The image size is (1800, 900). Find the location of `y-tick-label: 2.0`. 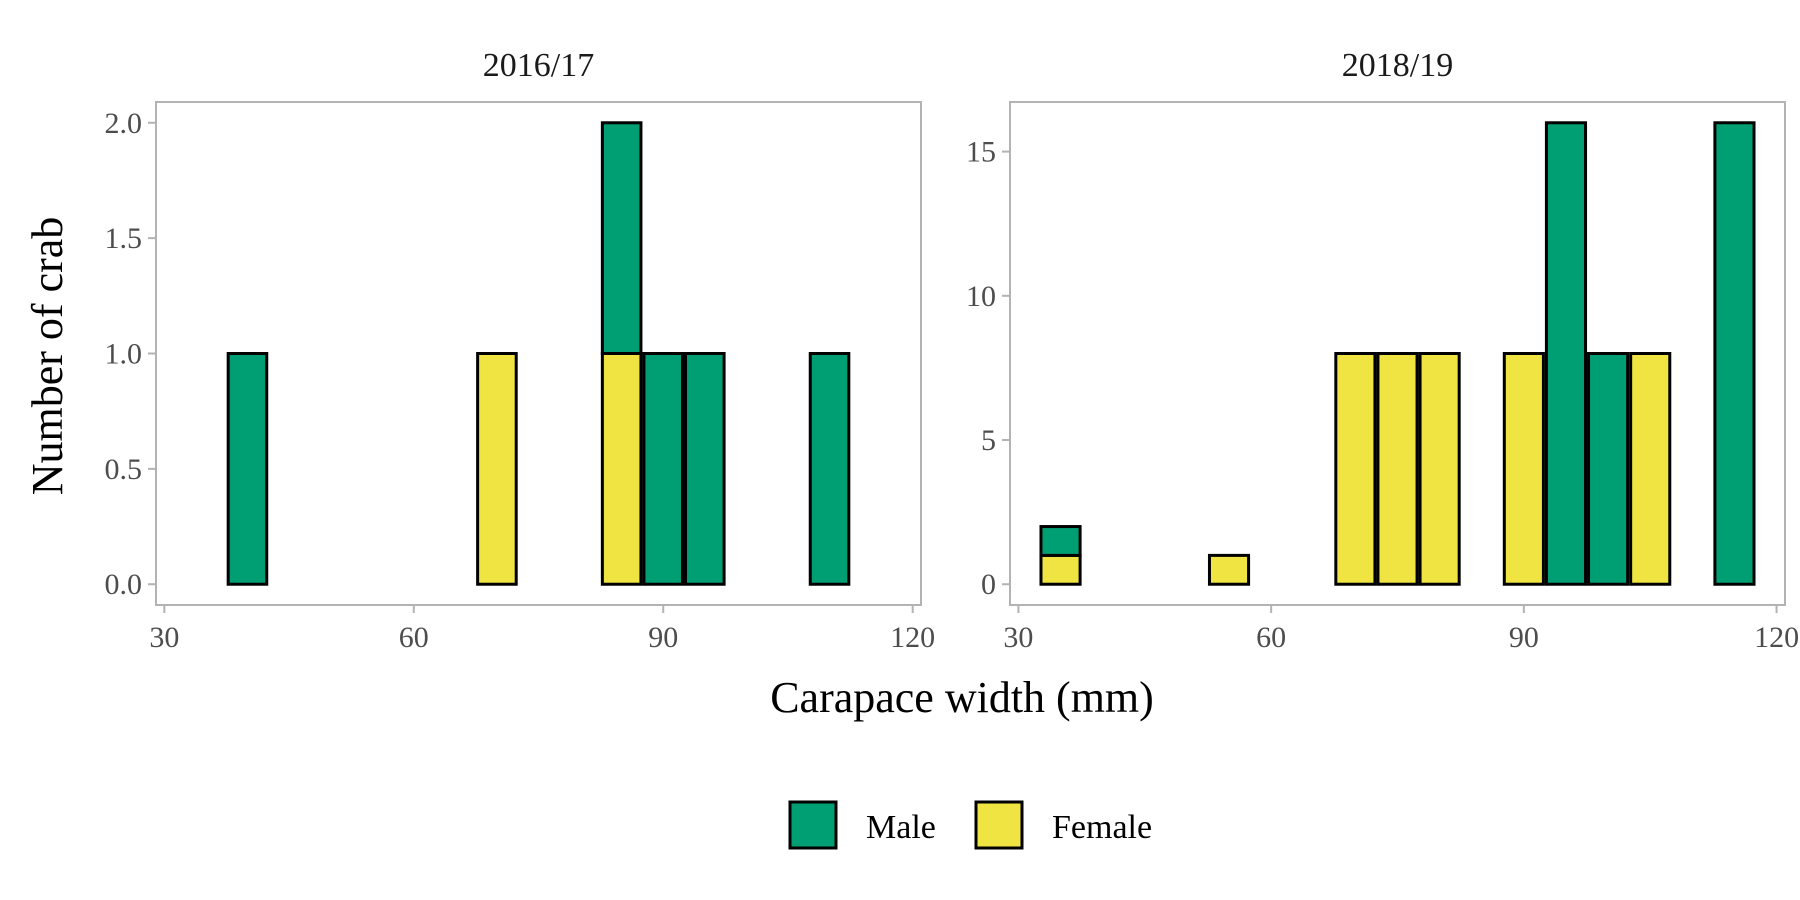

y-tick-label: 2.0 is located at coordinates (124, 123).